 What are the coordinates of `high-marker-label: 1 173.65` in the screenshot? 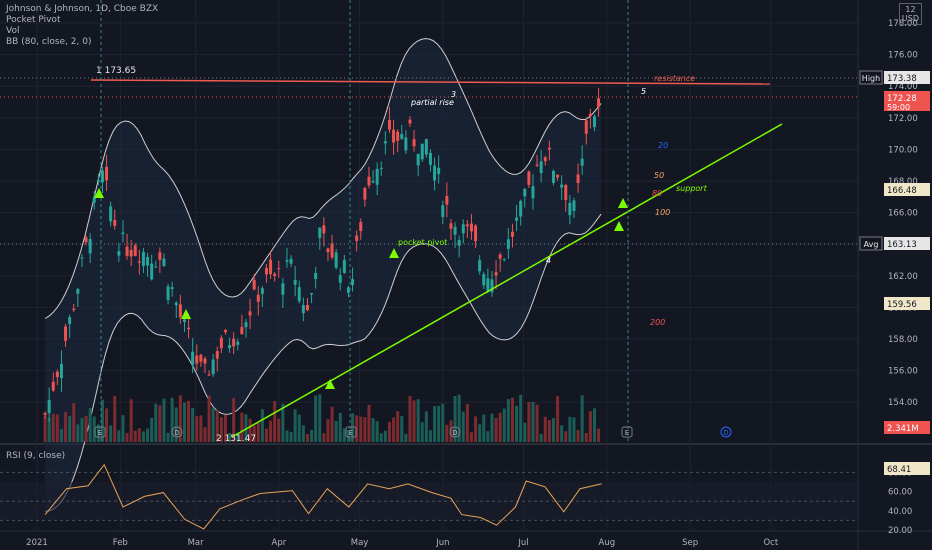 It's located at (116, 71).